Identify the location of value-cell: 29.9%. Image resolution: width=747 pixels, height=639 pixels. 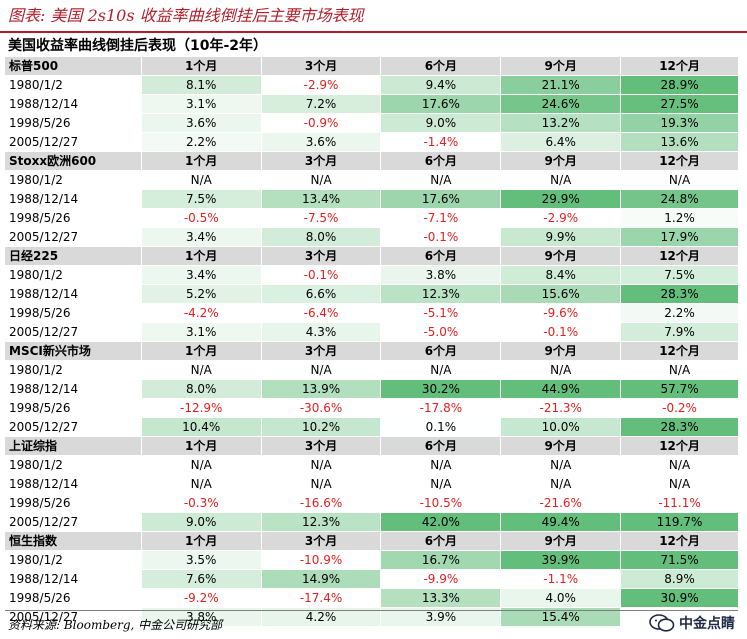
(561, 199).